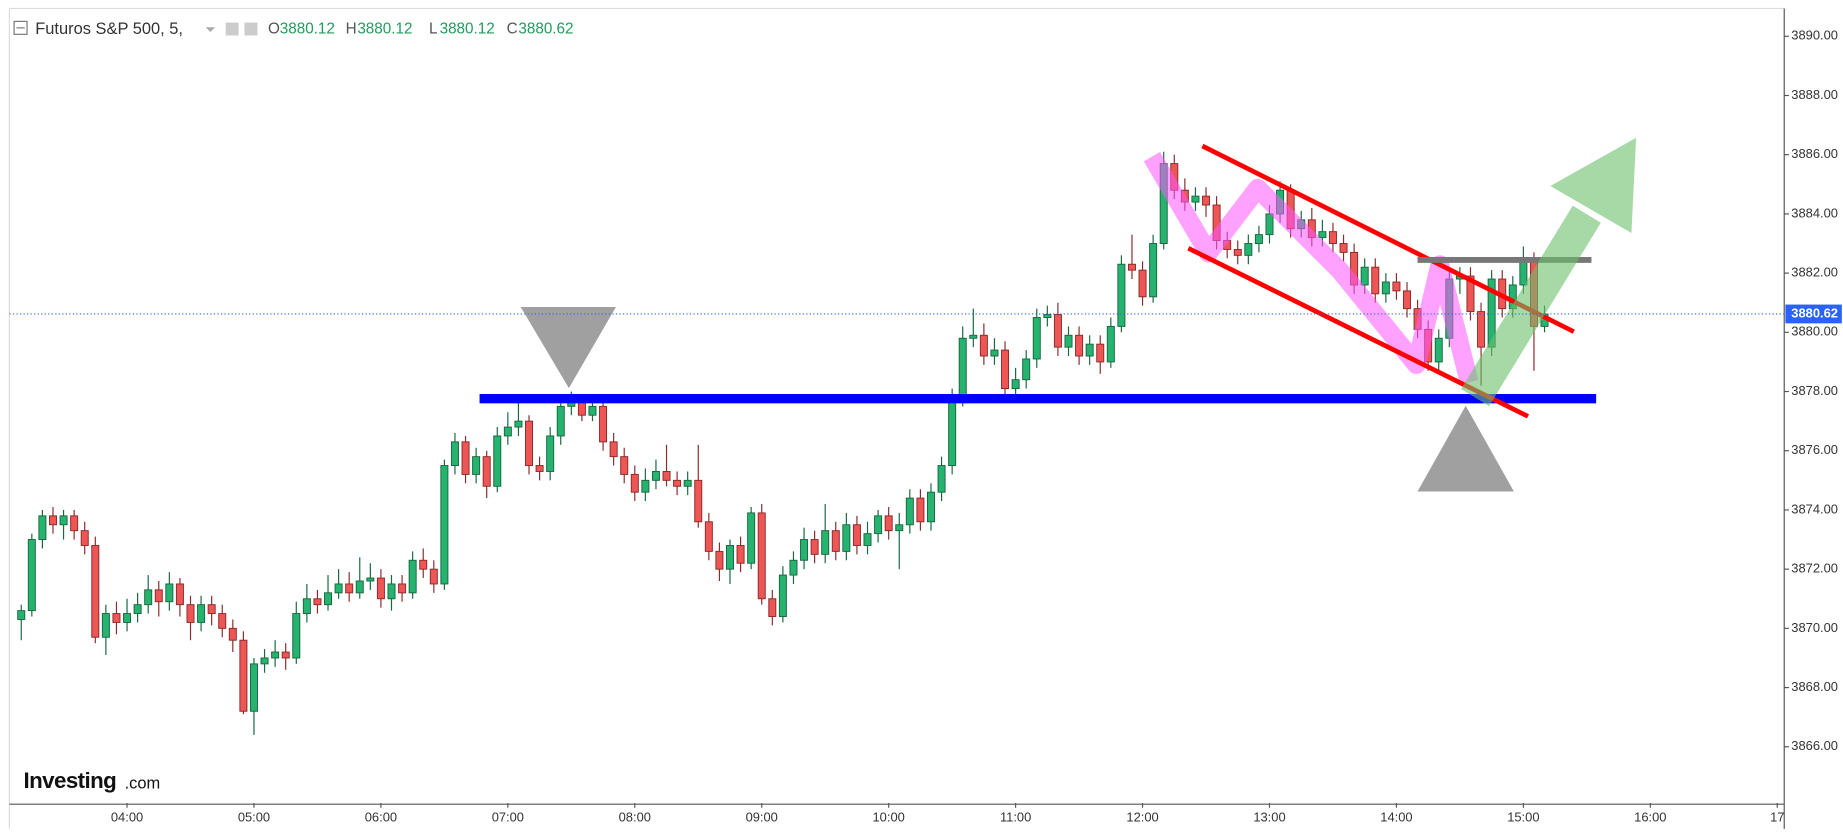  I want to click on ohlc-label: C, so click(512, 29).